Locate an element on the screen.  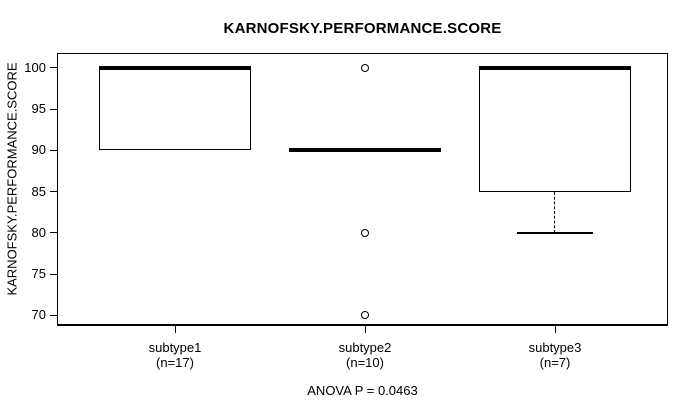
y-tick-label: 75 is located at coordinates (38, 274).